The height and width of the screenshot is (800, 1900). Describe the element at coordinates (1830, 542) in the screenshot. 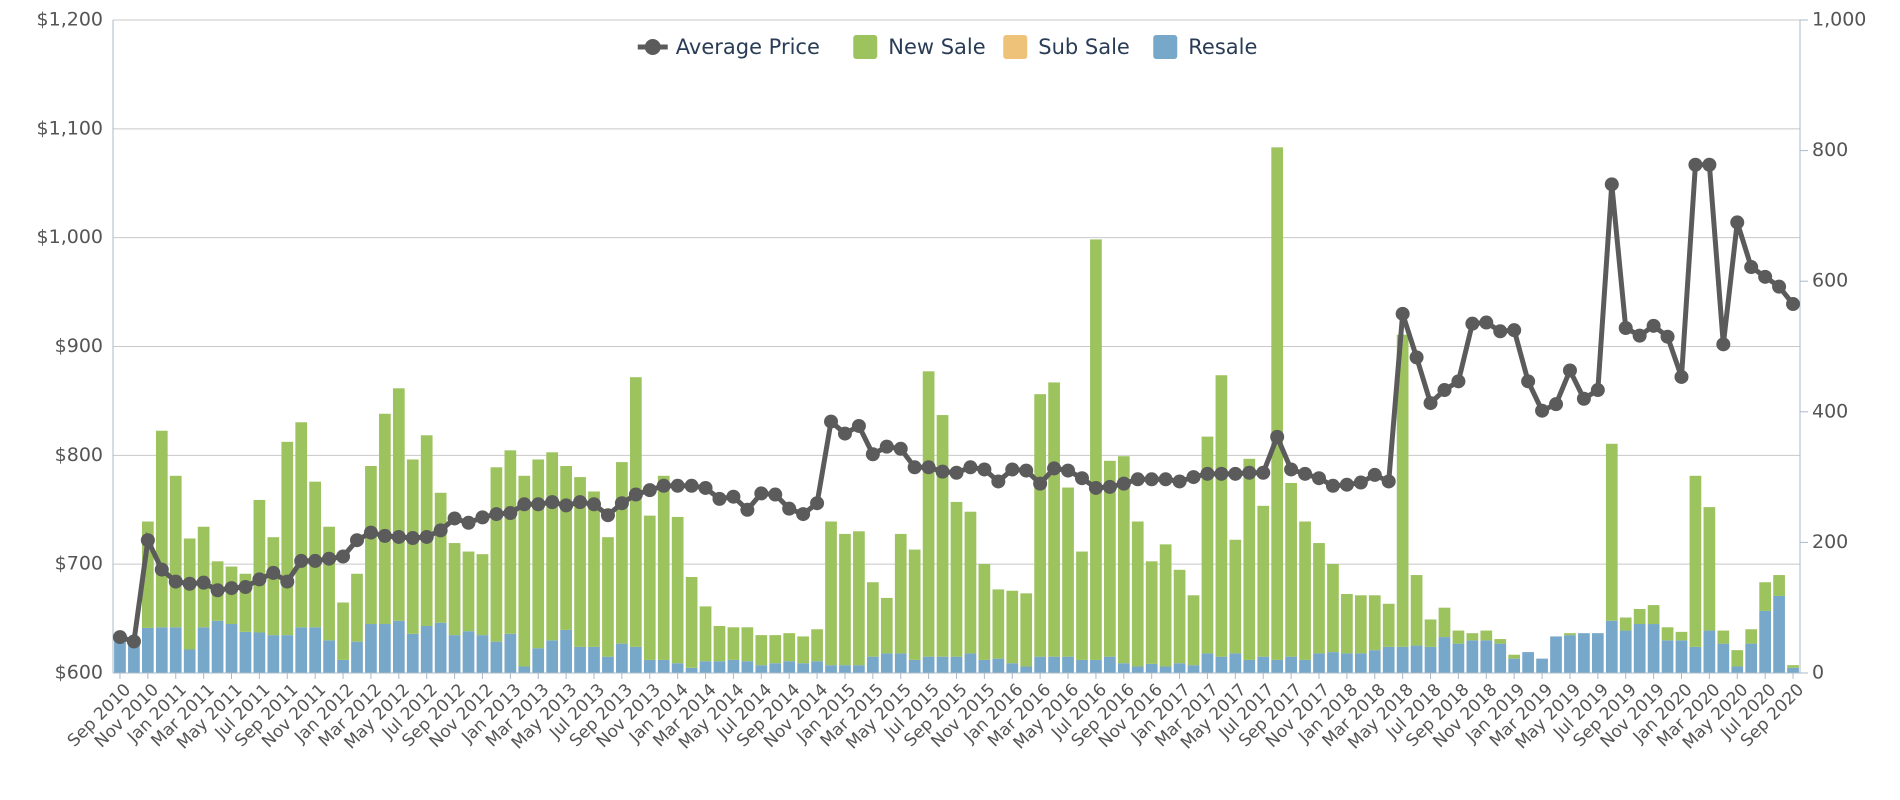

I see `y2-tick-label: 200` at that location.